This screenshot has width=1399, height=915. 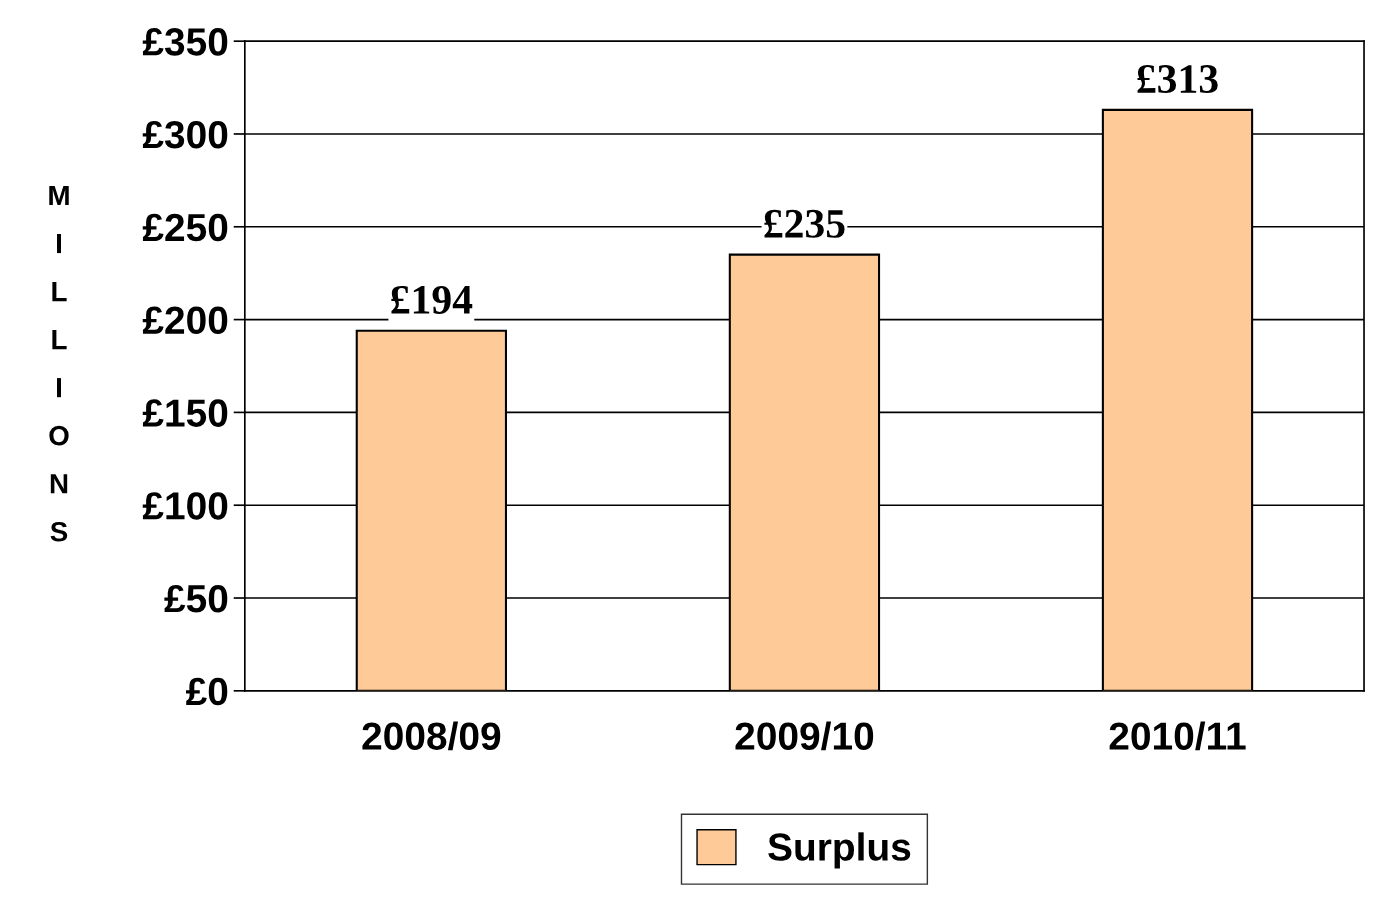 I want to click on x-tick-label: 2009/10, so click(x=804, y=736).